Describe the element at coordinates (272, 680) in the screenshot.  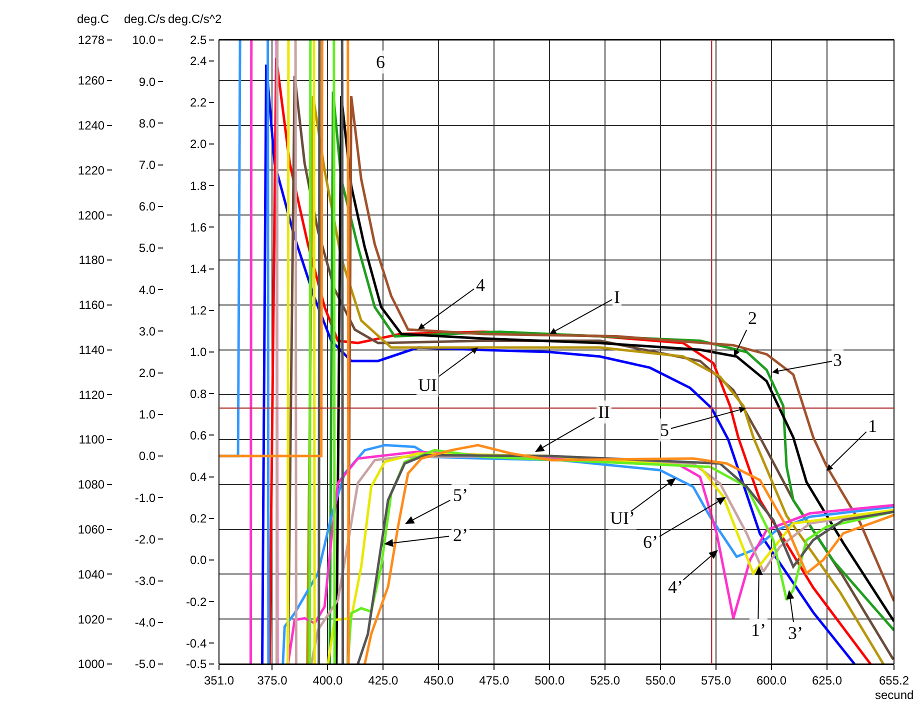
I see `x-tick-label: 375.0` at that location.